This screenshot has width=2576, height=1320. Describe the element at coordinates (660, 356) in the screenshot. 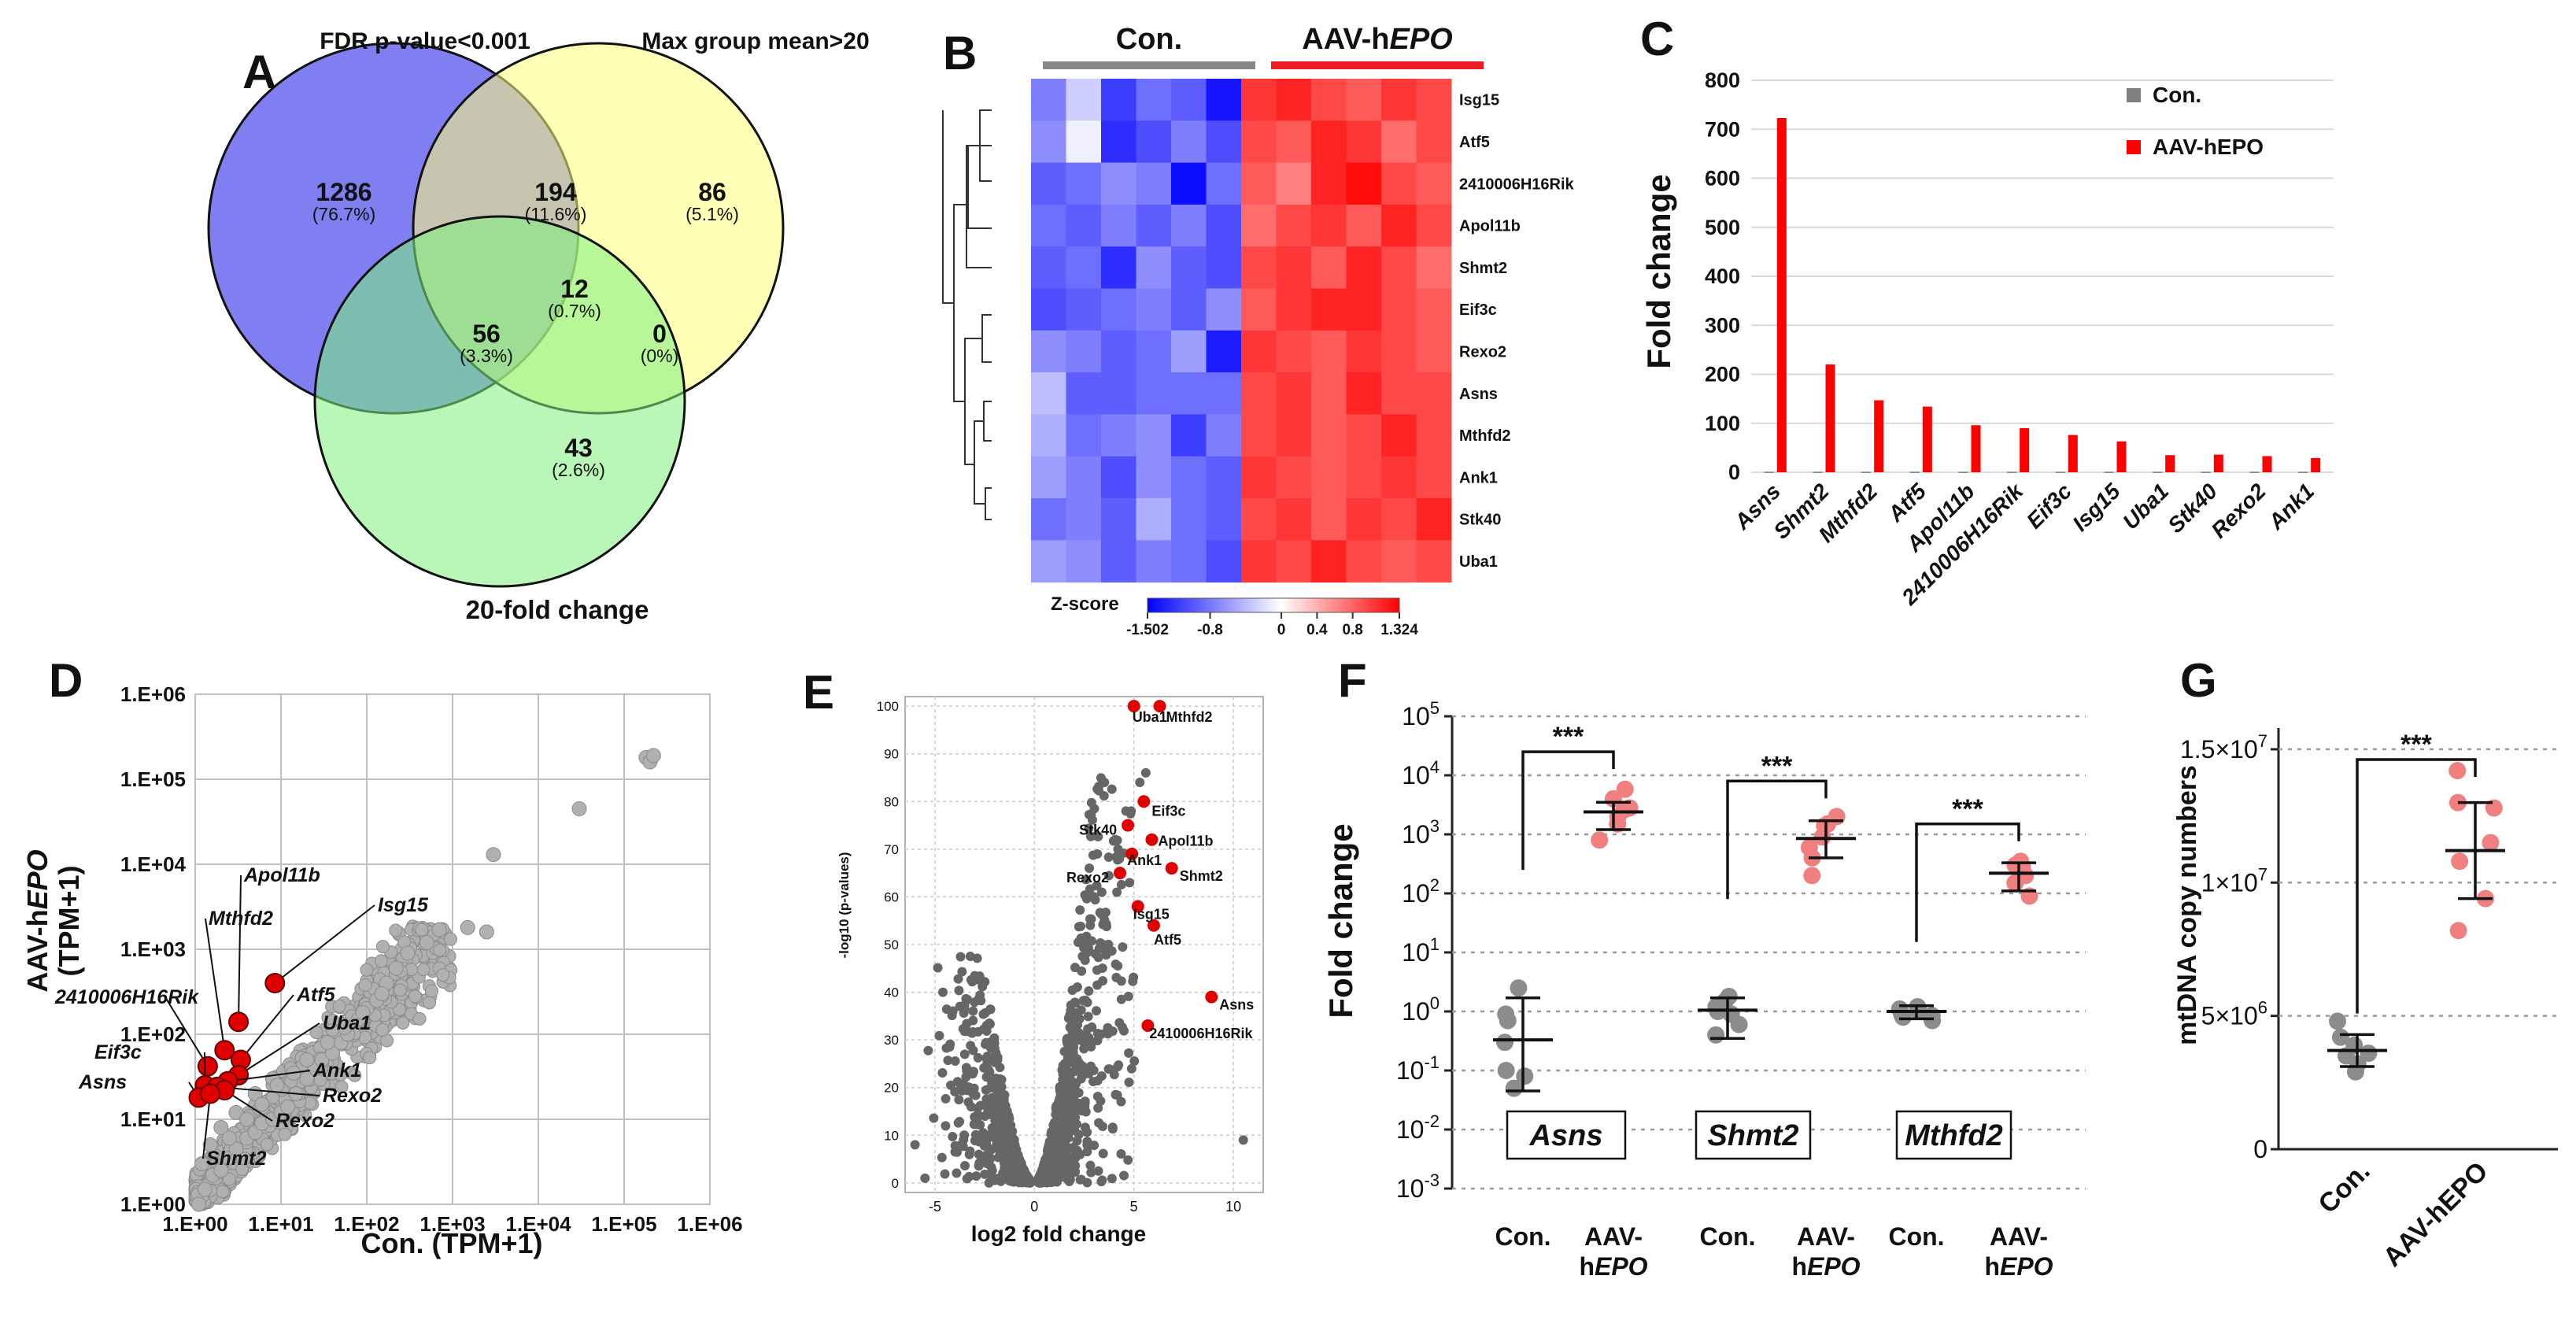

I see `venn-pct-mean-fold: (0%)` at that location.